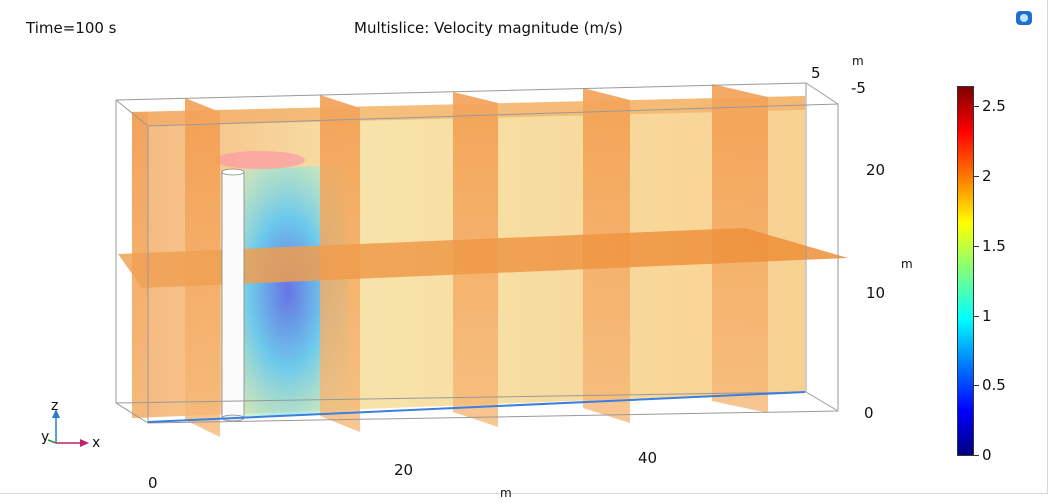  What do you see at coordinates (994, 106) in the screenshot?
I see `colorbar-label: 2.5` at bounding box center [994, 106].